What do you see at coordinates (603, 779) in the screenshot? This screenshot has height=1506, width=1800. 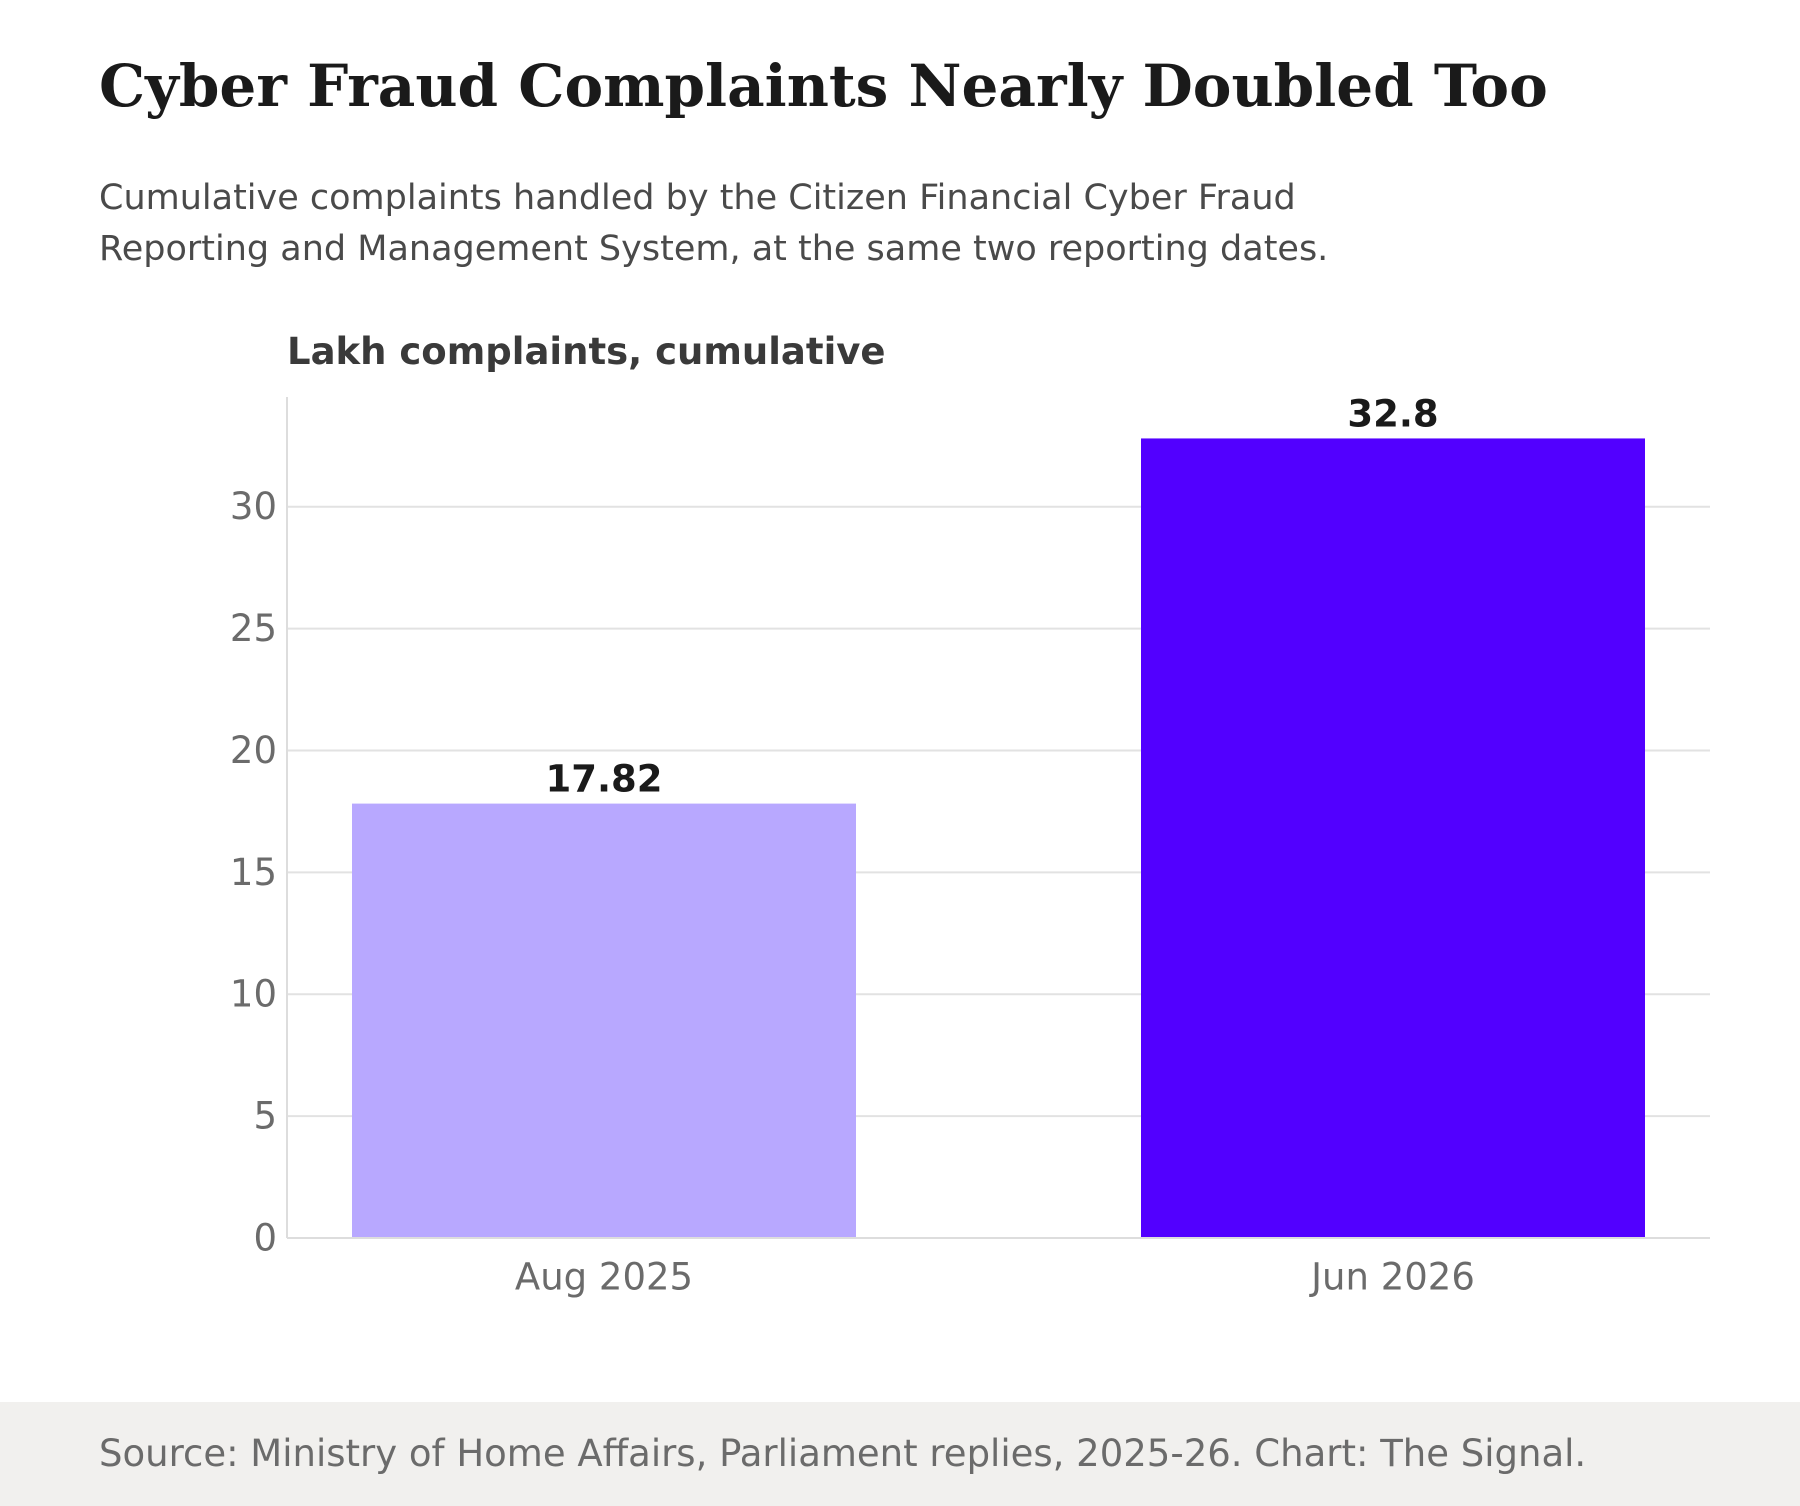 I see `value-label: 17.82` at bounding box center [603, 779].